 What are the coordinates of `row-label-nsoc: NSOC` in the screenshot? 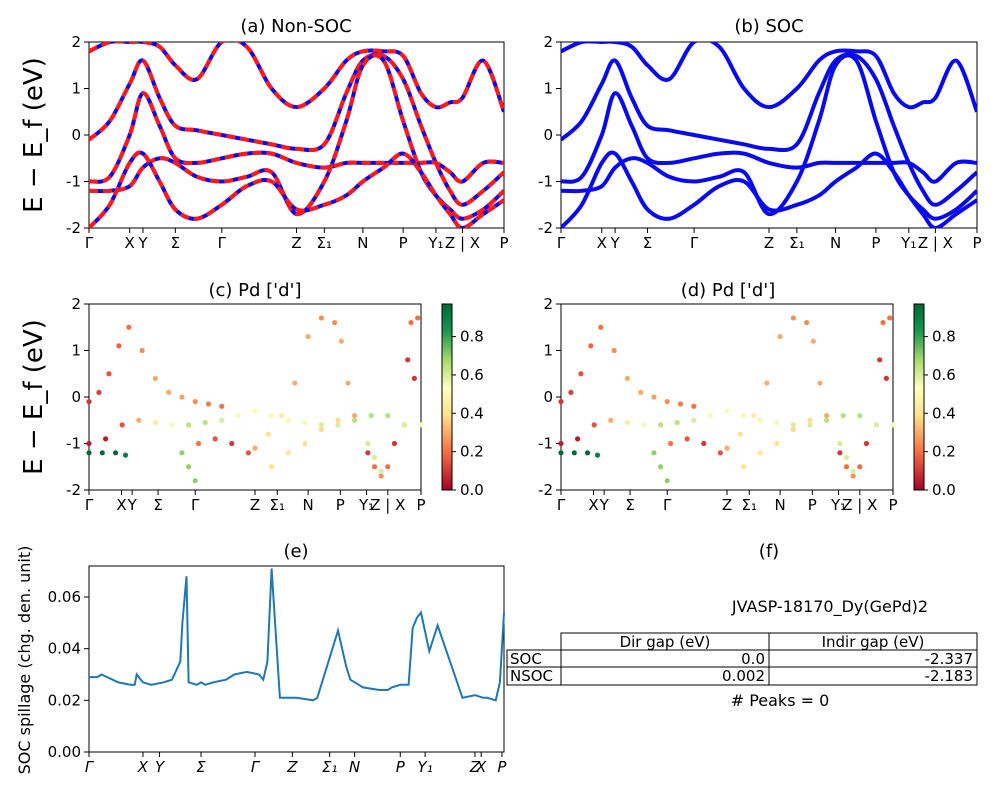 It's located at (531, 676).